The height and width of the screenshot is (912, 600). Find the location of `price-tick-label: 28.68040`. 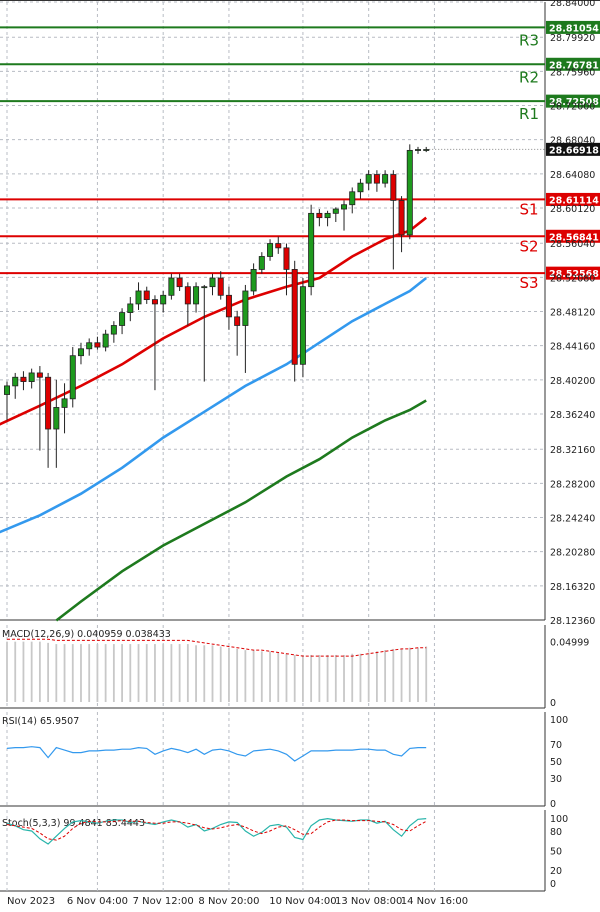

price-tick-label: 28.68040 is located at coordinates (572, 141).